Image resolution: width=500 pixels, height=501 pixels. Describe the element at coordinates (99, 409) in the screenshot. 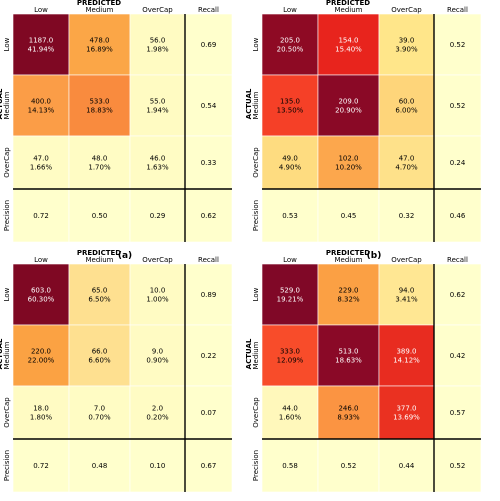

I see `cell-count: 7.0` at that location.